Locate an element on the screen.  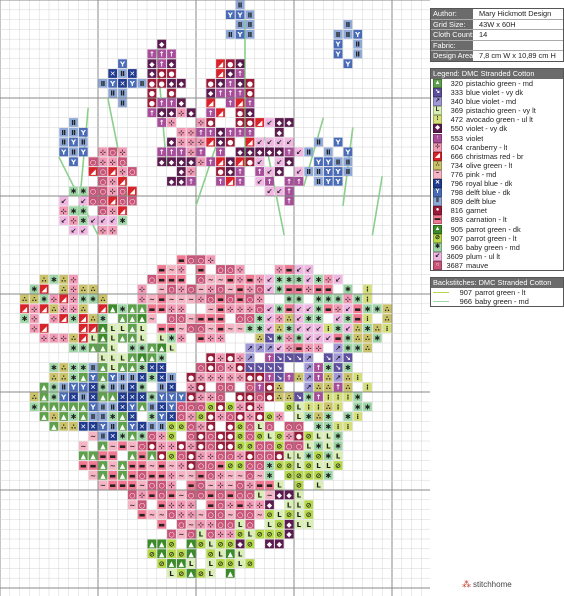
thread-name: carnation - lt is located at coordinates (486, 220).